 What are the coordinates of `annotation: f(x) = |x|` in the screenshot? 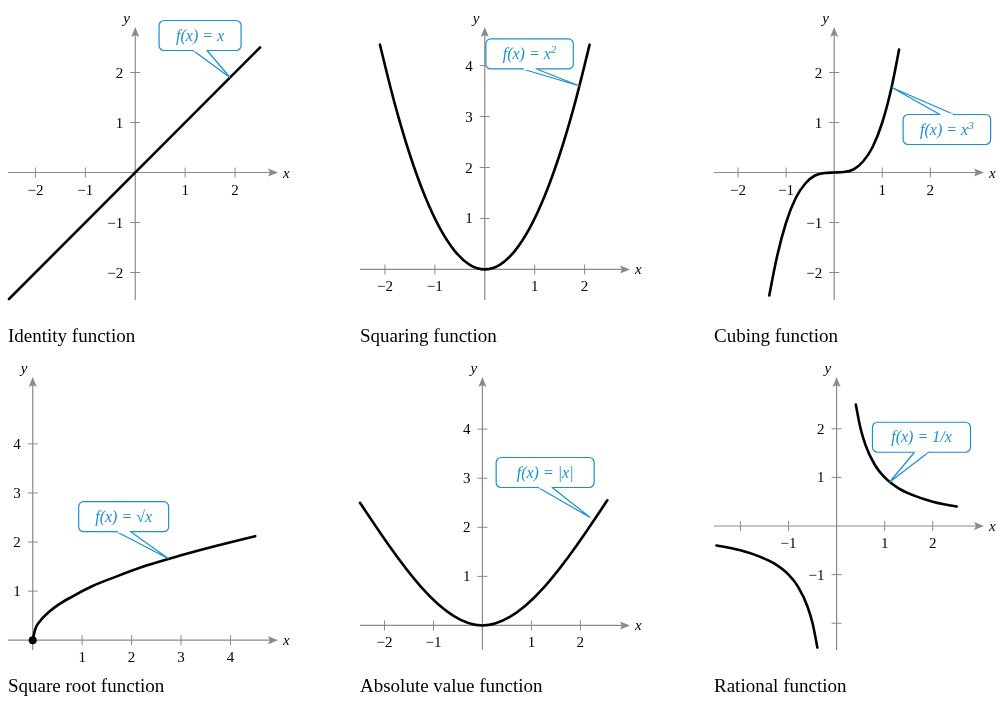 It's located at (545, 472).